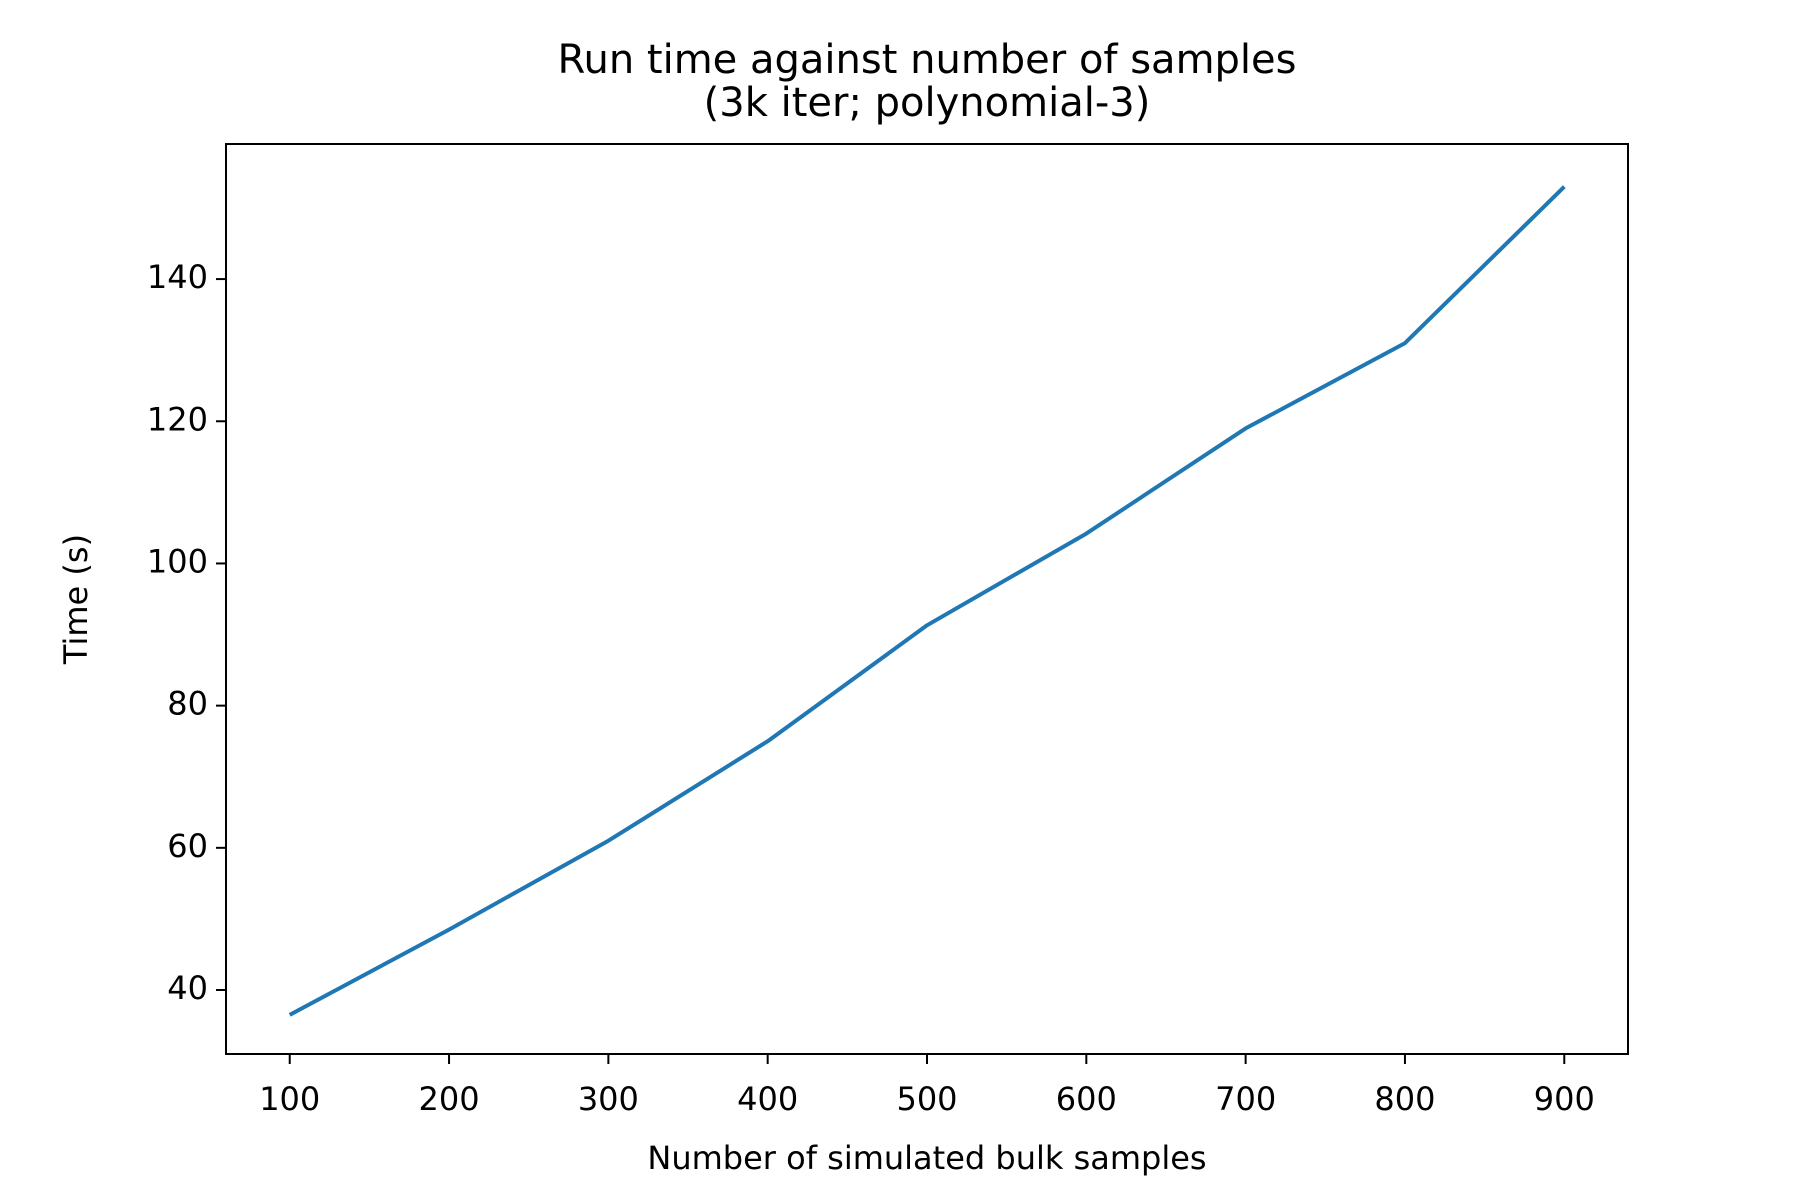 This screenshot has height=1200, width=1800. Describe the element at coordinates (187, 704) in the screenshot. I see `y-tick-label: 80` at that location.